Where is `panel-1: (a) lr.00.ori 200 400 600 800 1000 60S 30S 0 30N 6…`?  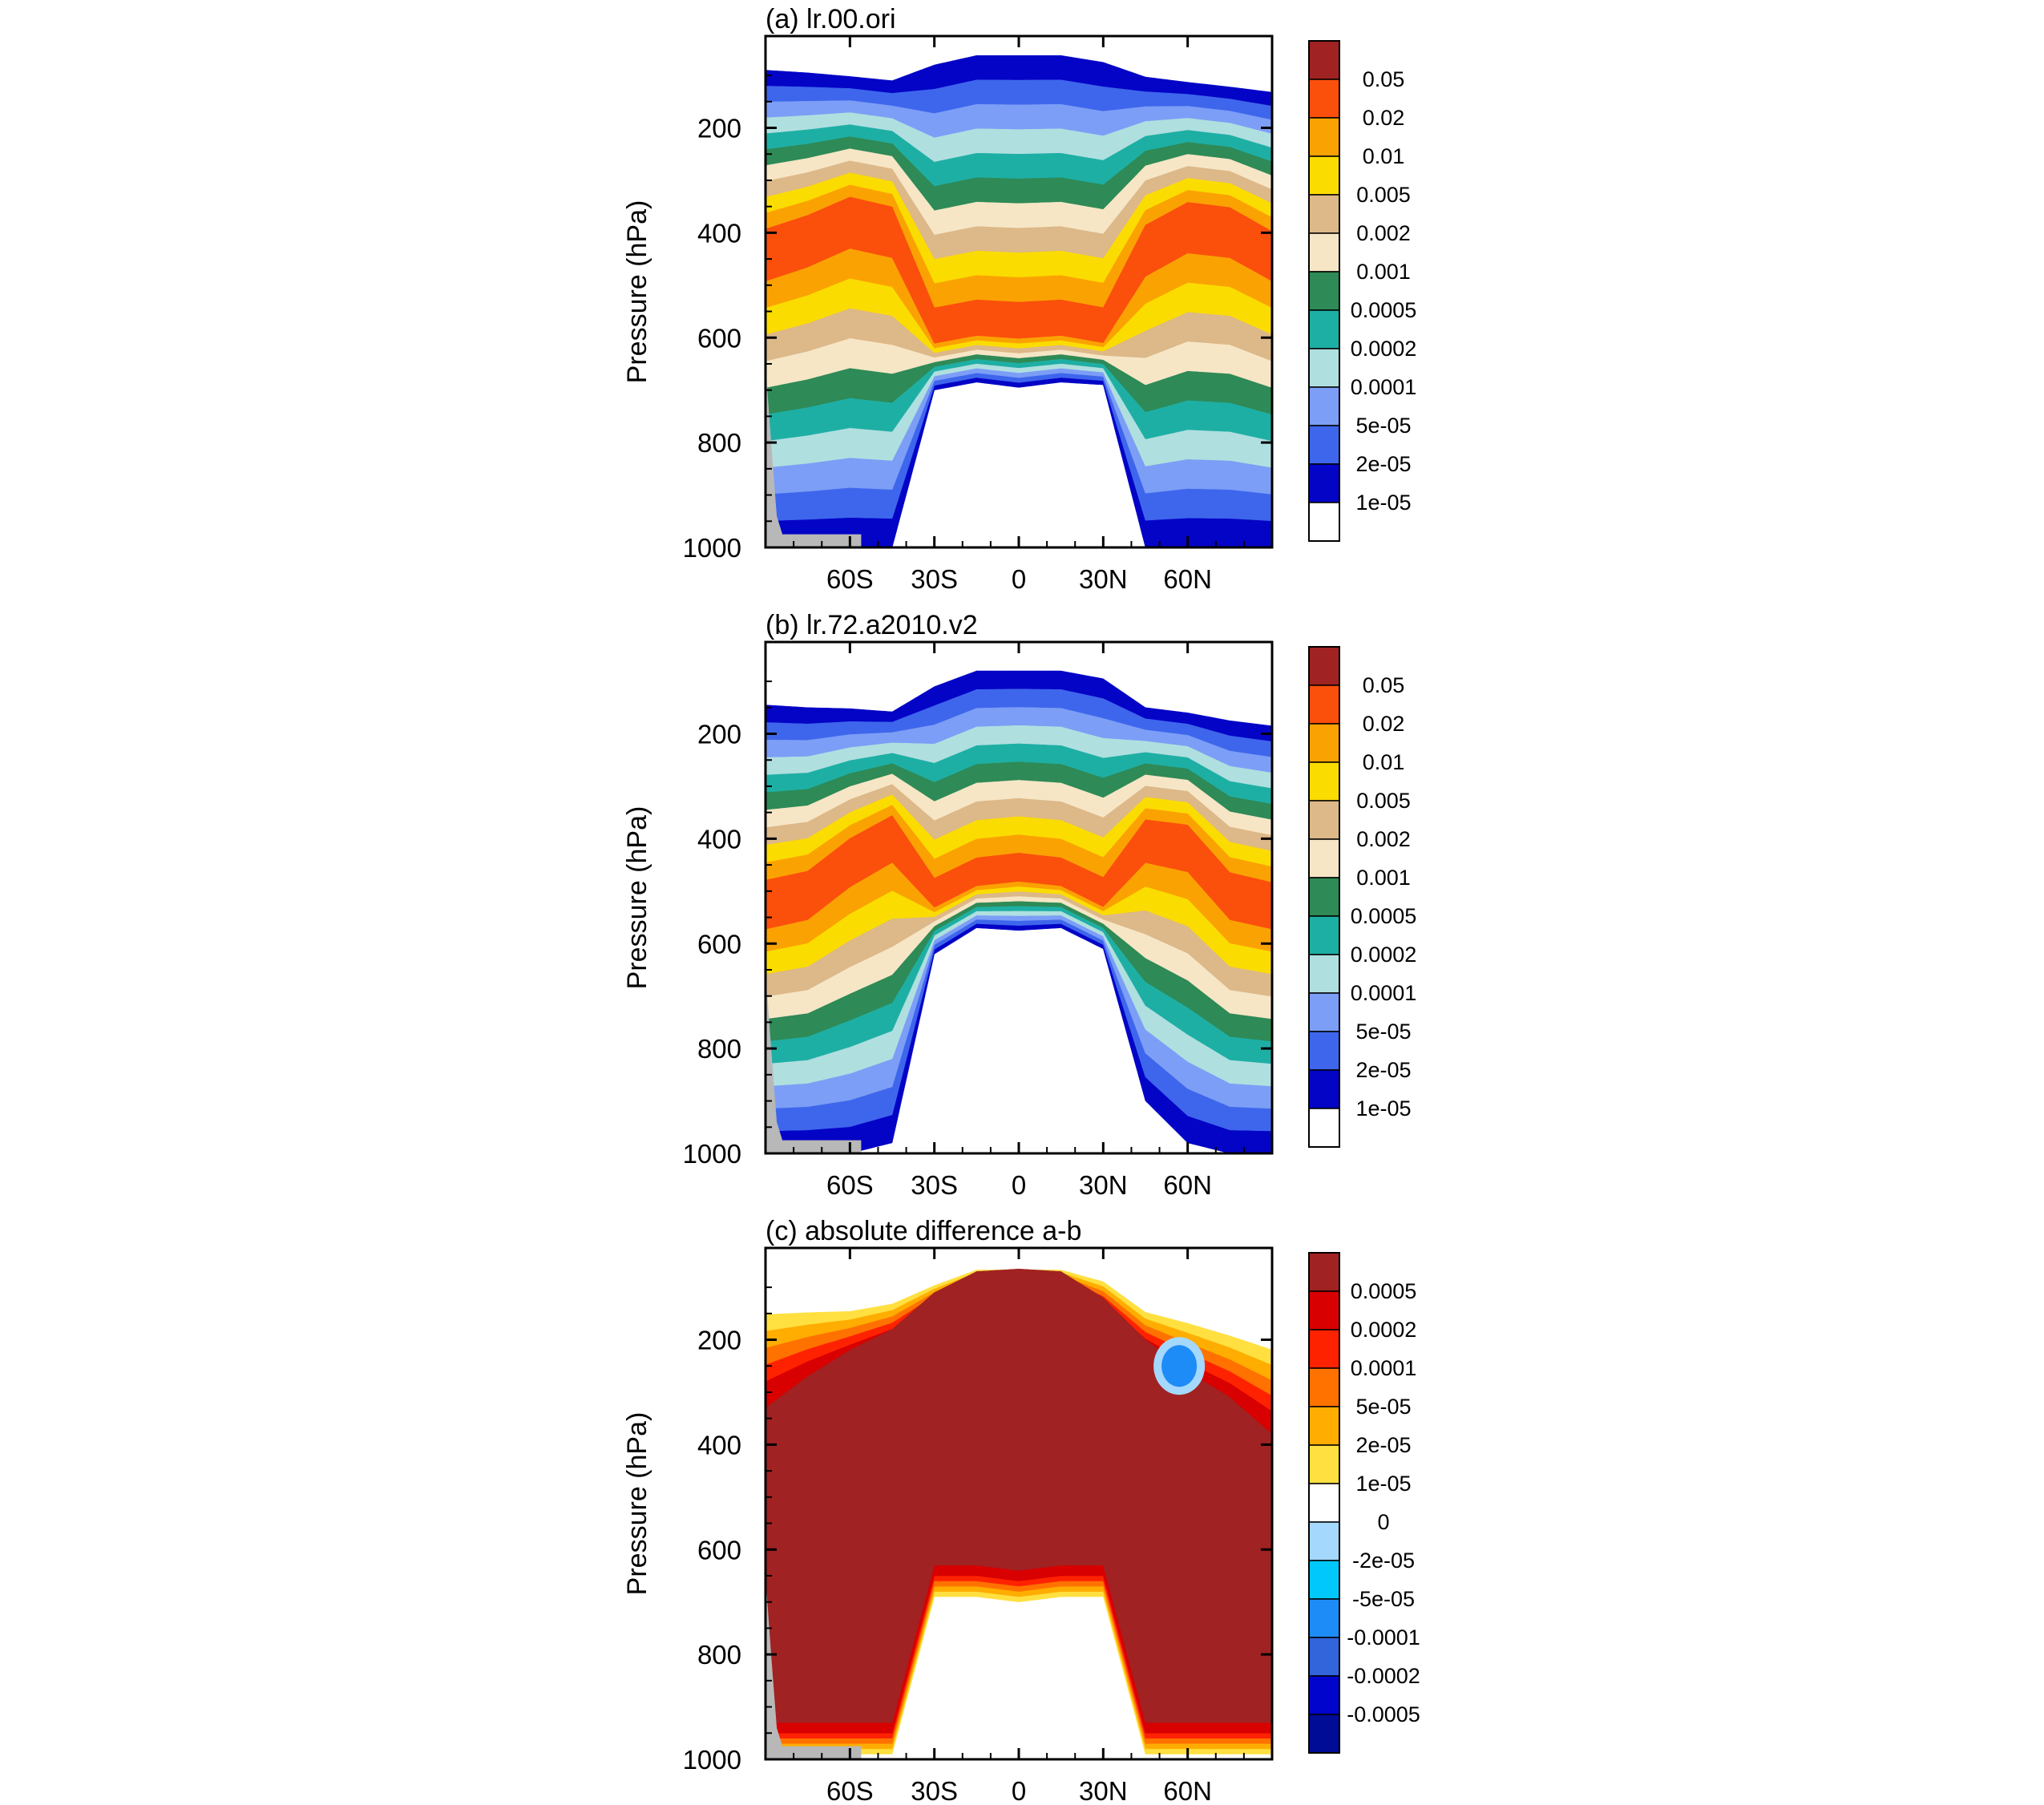 panel-1: (a) lr.00.ori 200 400 600 800 1000 60S 30S 0 30N 6… is located at coordinates (1019, 299).